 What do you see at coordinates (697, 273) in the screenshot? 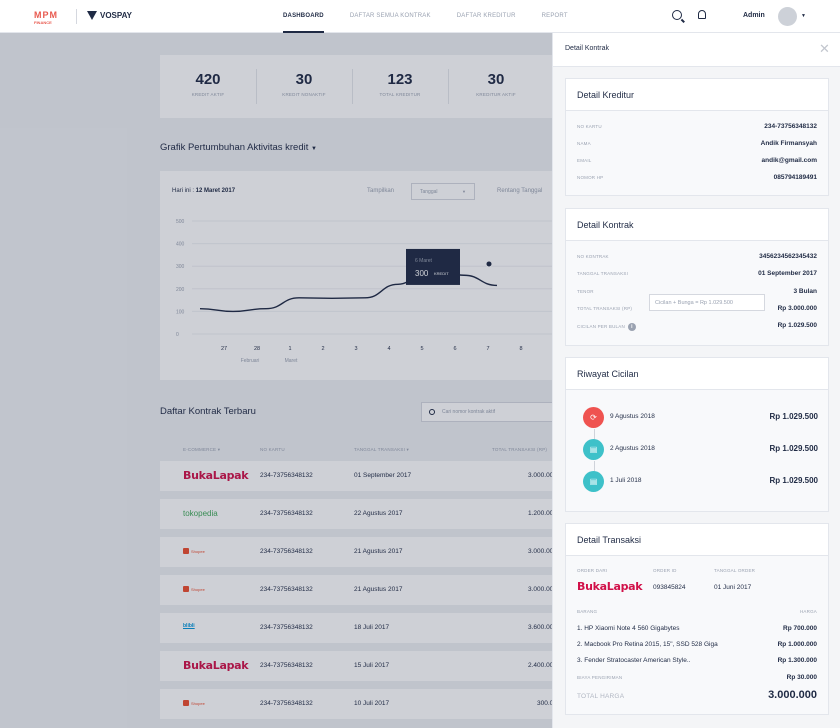
I see `kv-tanggal-transaksi: TANGGAL TRANSAKSI 01 September 2017` at bounding box center [697, 273].